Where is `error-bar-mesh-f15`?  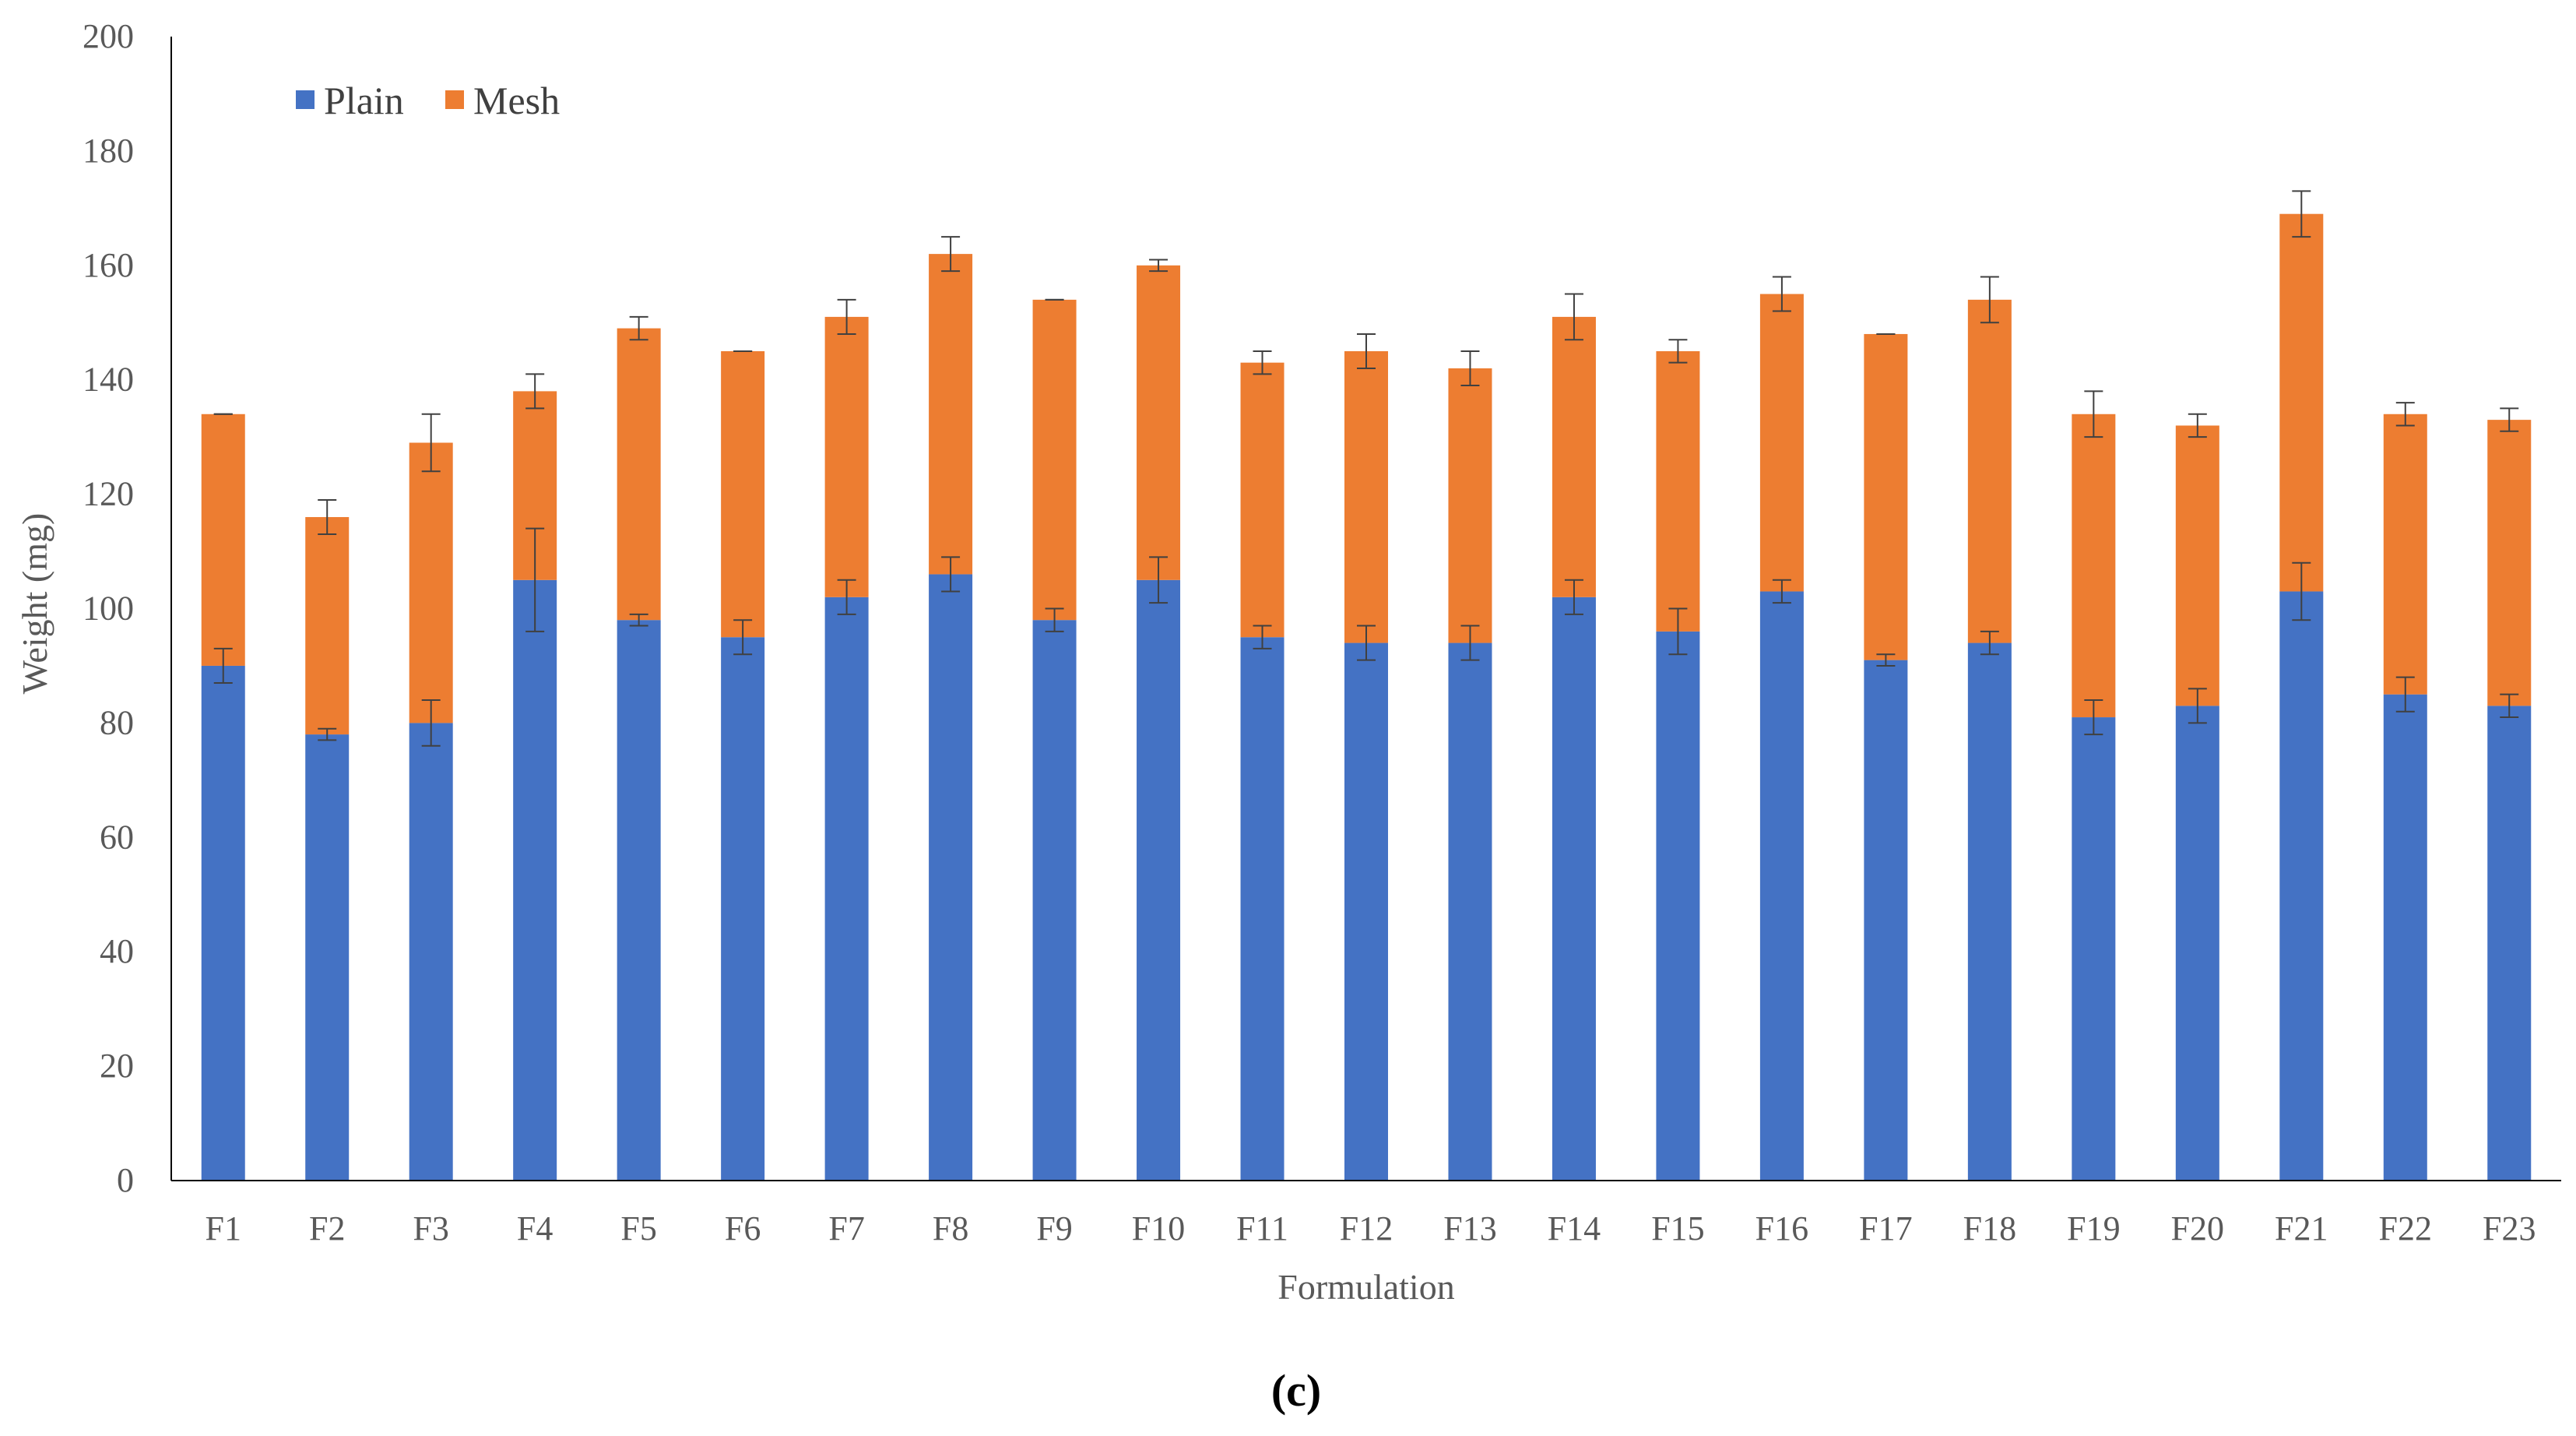 error-bar-mesh-f15 is located at coordinates (1678, 351).